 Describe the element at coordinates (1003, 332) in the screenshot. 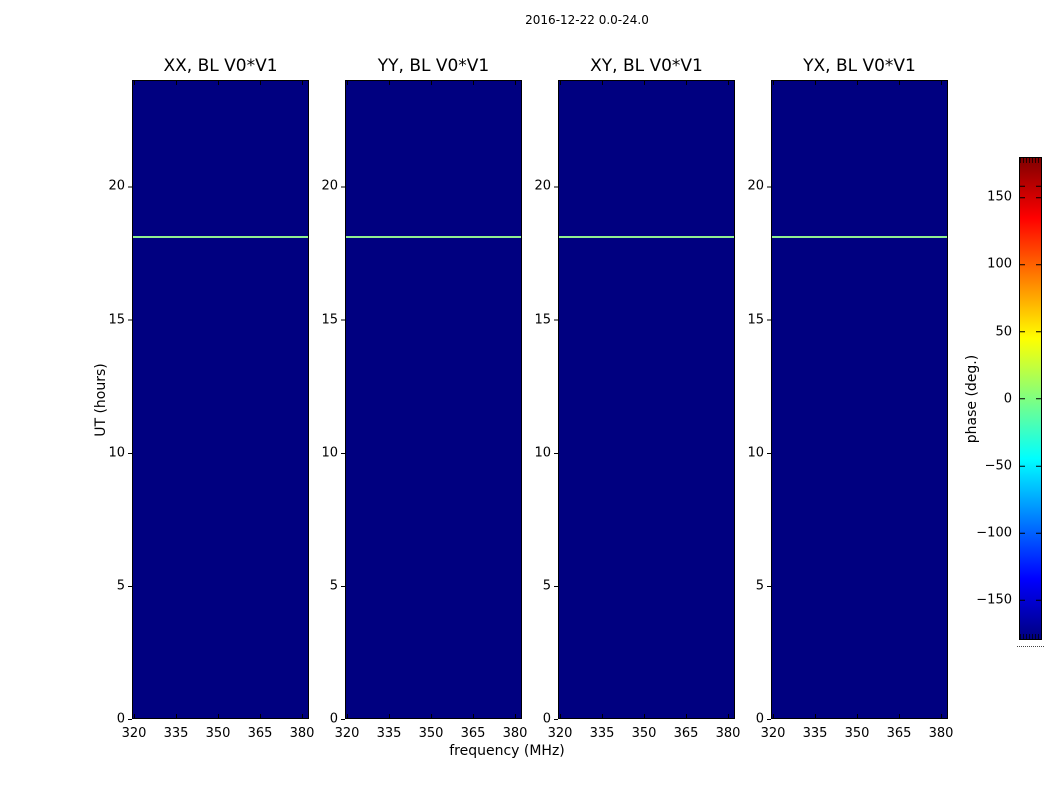

I see `colorbar-tick-label: 50` at that location.